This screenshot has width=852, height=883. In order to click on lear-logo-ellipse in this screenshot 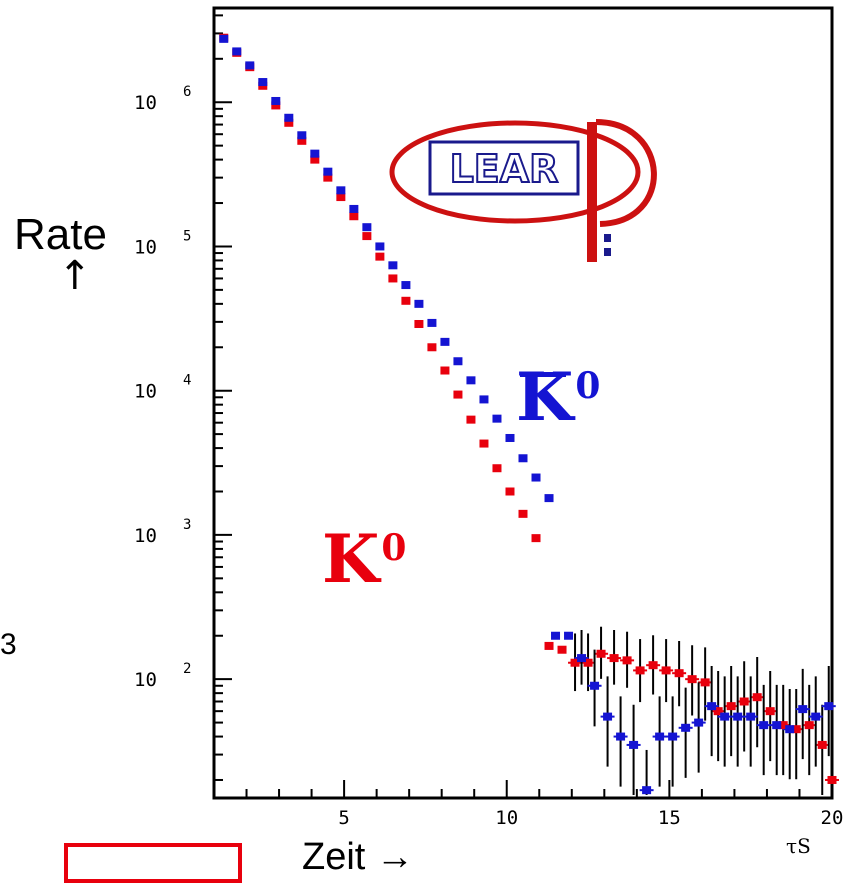, I will do `click(515, 172)`.